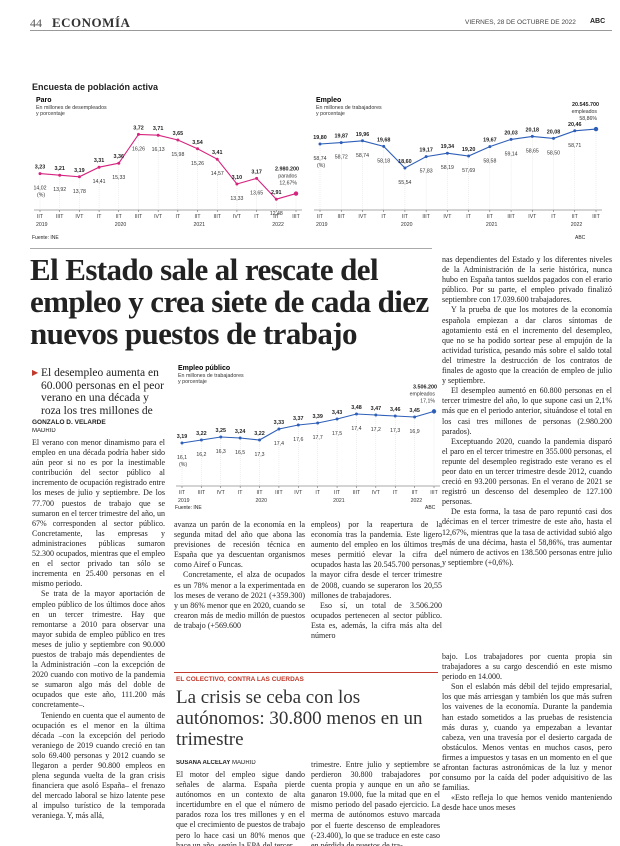 The height and width of the screenshot is (846, 620). Describe the element at coordinates (256, 193) in the screenshot. I see `rate-label: 13,65` at that location.